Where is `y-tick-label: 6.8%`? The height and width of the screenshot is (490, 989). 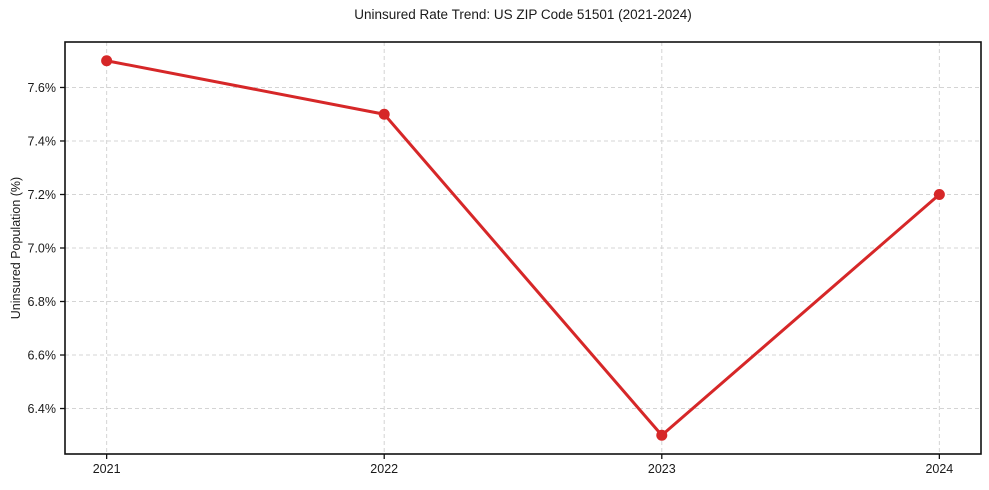 y-tick-label: 6.8% is located at coordinates (42, 302).